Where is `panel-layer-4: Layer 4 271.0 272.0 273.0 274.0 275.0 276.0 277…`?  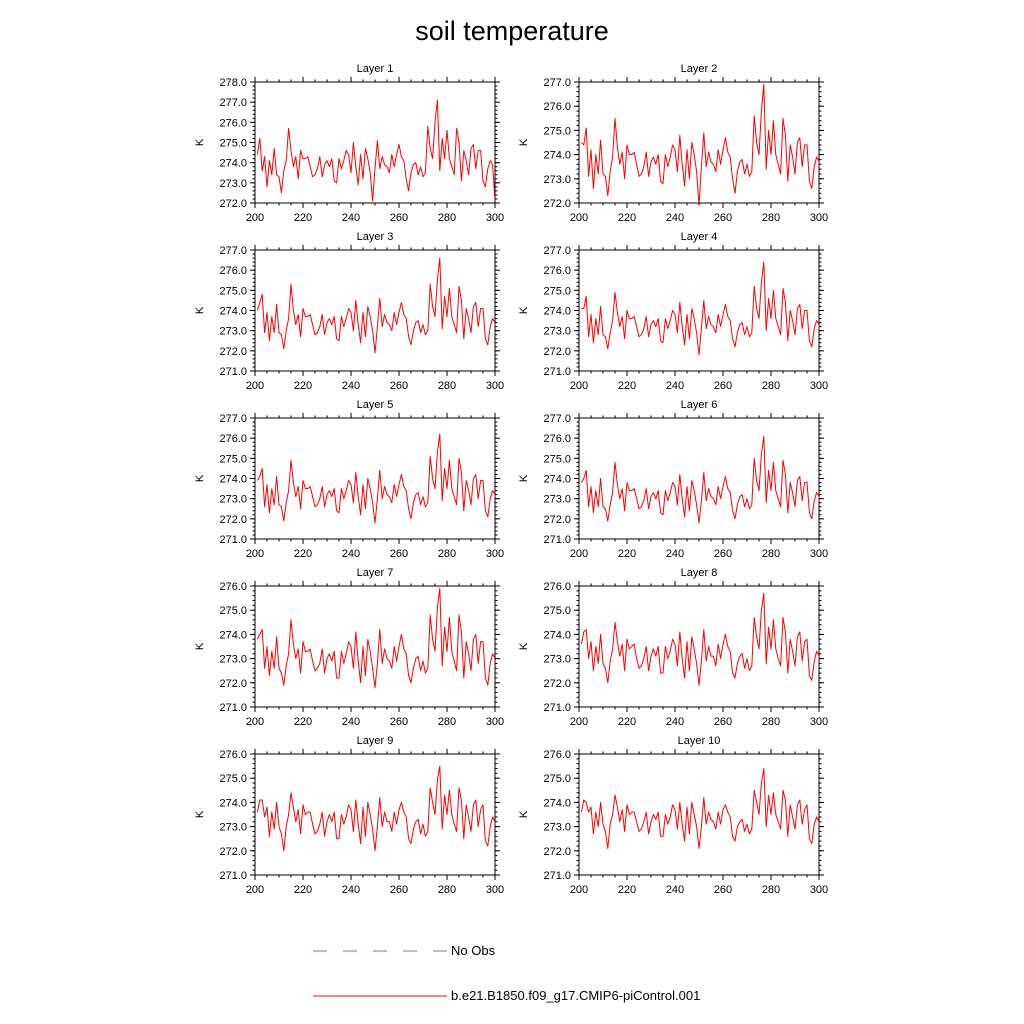 panel-layer-4: Layer 4 271.0 272.0 273.0 274.0 275.0 276.0 277… is located at coordinates (673, 311).